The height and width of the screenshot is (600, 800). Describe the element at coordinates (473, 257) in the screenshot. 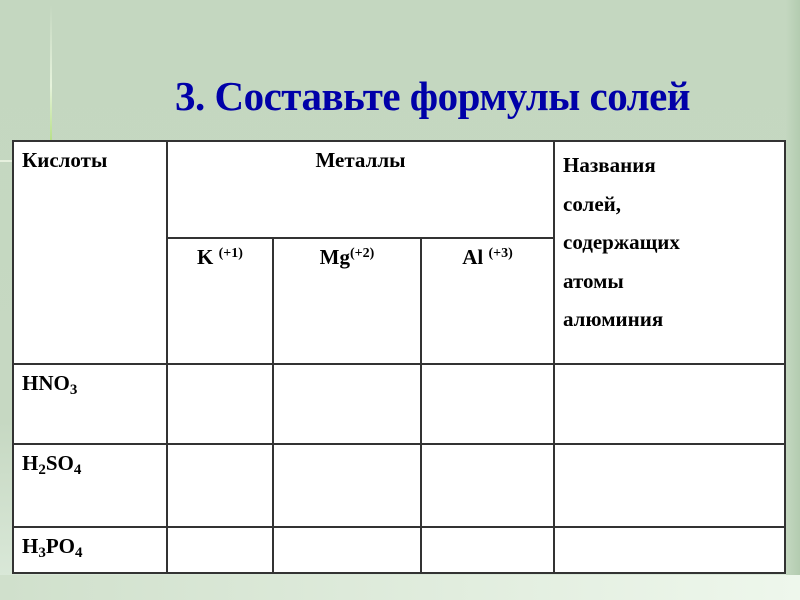

I see `metal-symbol: Al` at that location.